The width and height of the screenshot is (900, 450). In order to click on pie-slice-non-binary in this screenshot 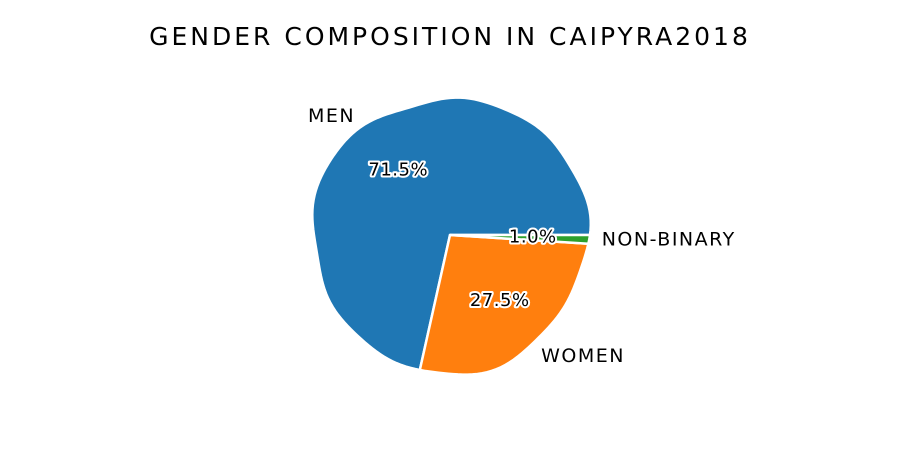, I will do `click(520, 239)`.